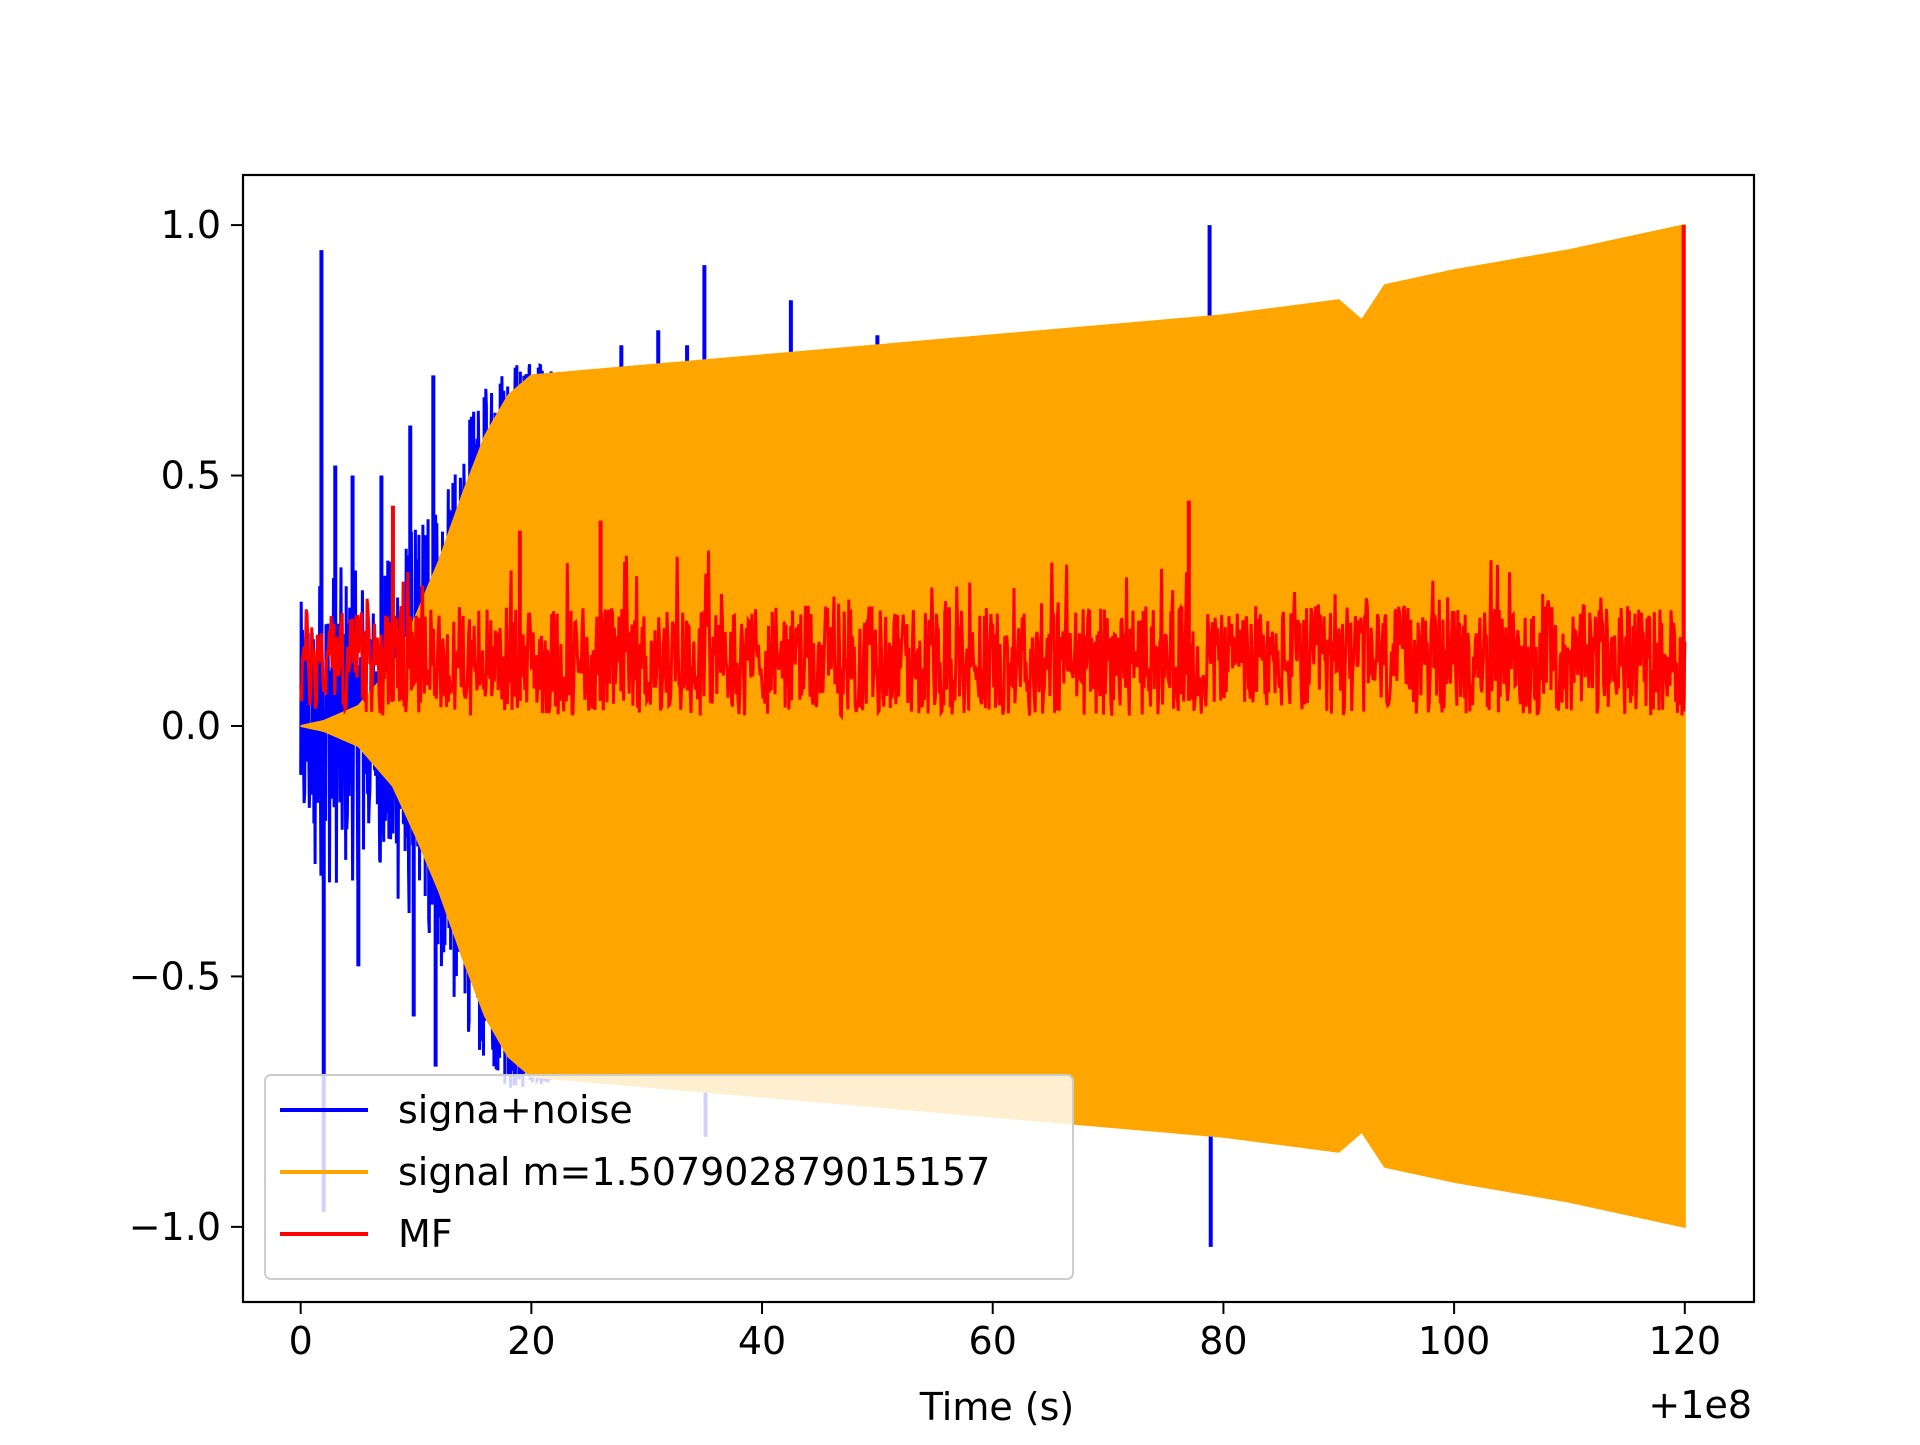 The width and height of the screenshot is (1920, 1445). Describe the element at coordinates (1454, 1341) in the screenshot. I see `x-tick-label: 100` at that location.